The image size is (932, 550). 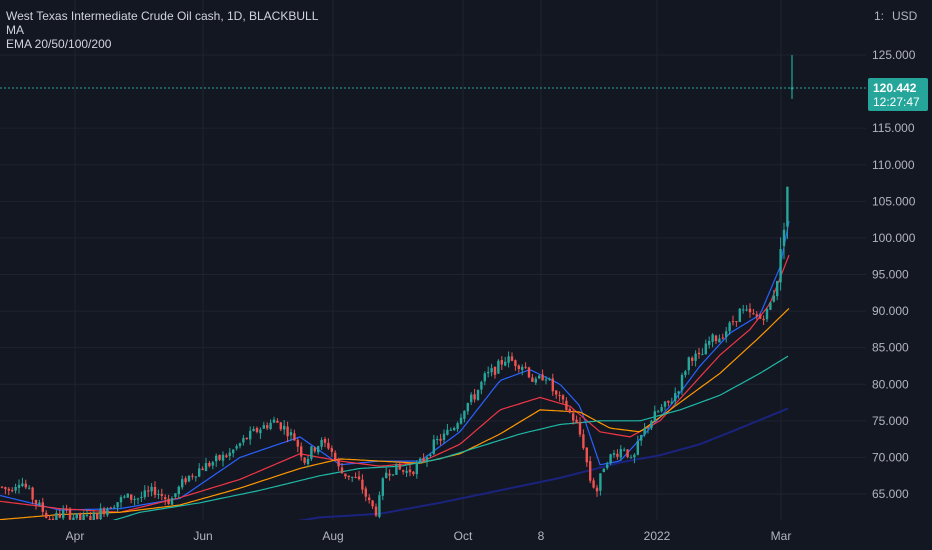 What do you see at coordinates (894, 238) in the screenshot?
I see `price-tick-label: 100.000` at bounding box center [894, 238].